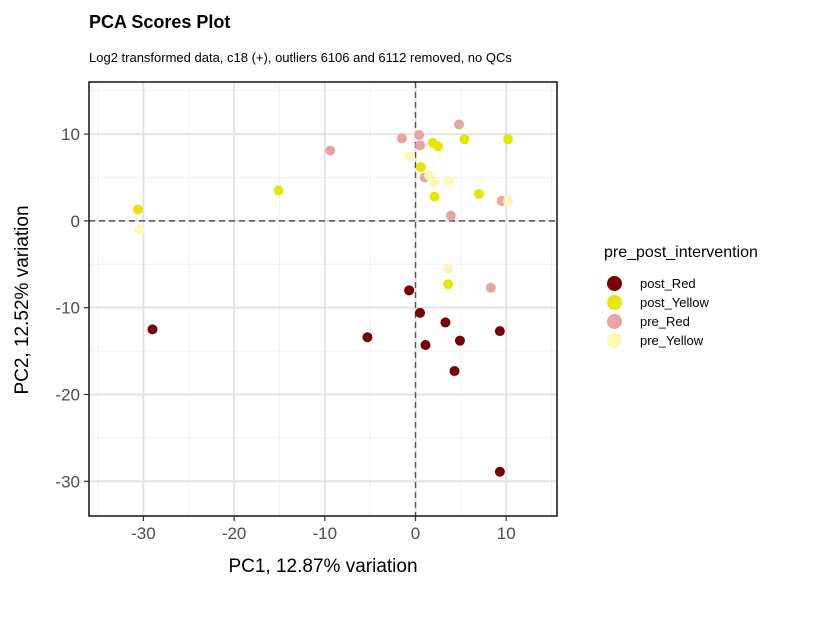 Image resolution: width=816 pixels, height=624 pixels. I want to click on legend-item: pre_Red, so click(681, 321).